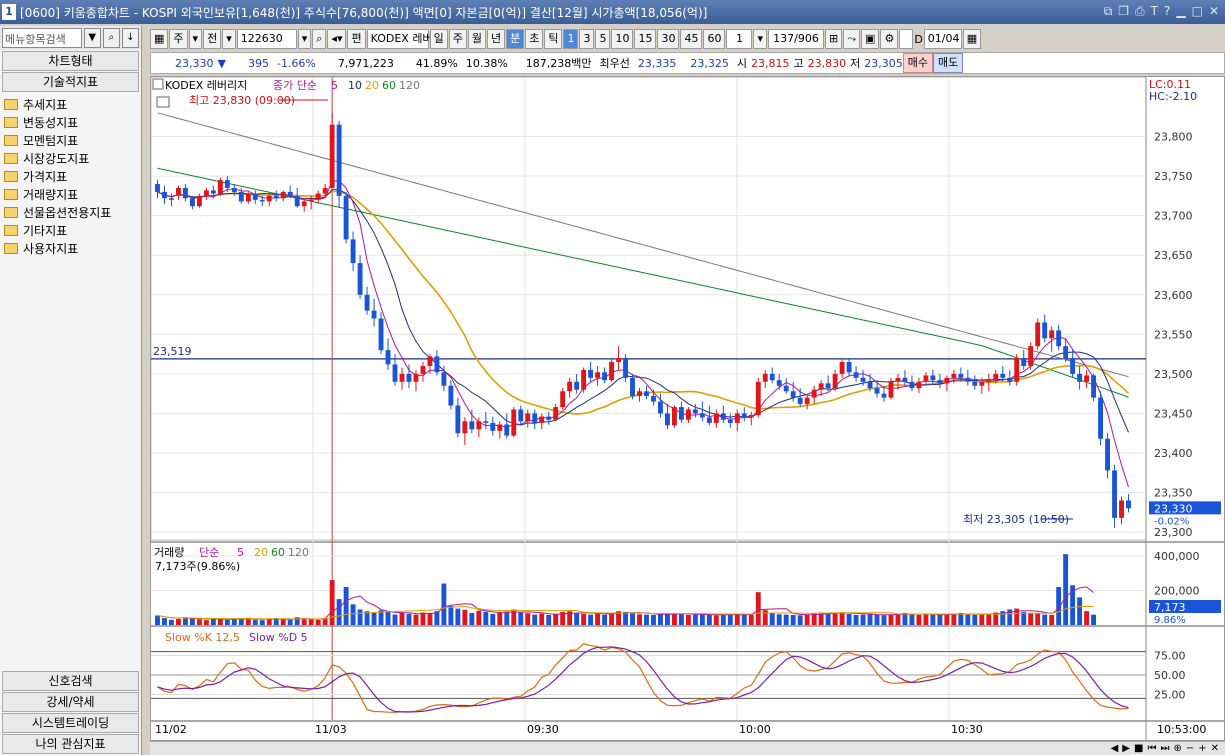 This screenshot has width=1225, height=755. What do you see at coordinates (834, 39) in the screenshot?
I see `crosshair-icon: ⊞` at bounding box center [834, 39].